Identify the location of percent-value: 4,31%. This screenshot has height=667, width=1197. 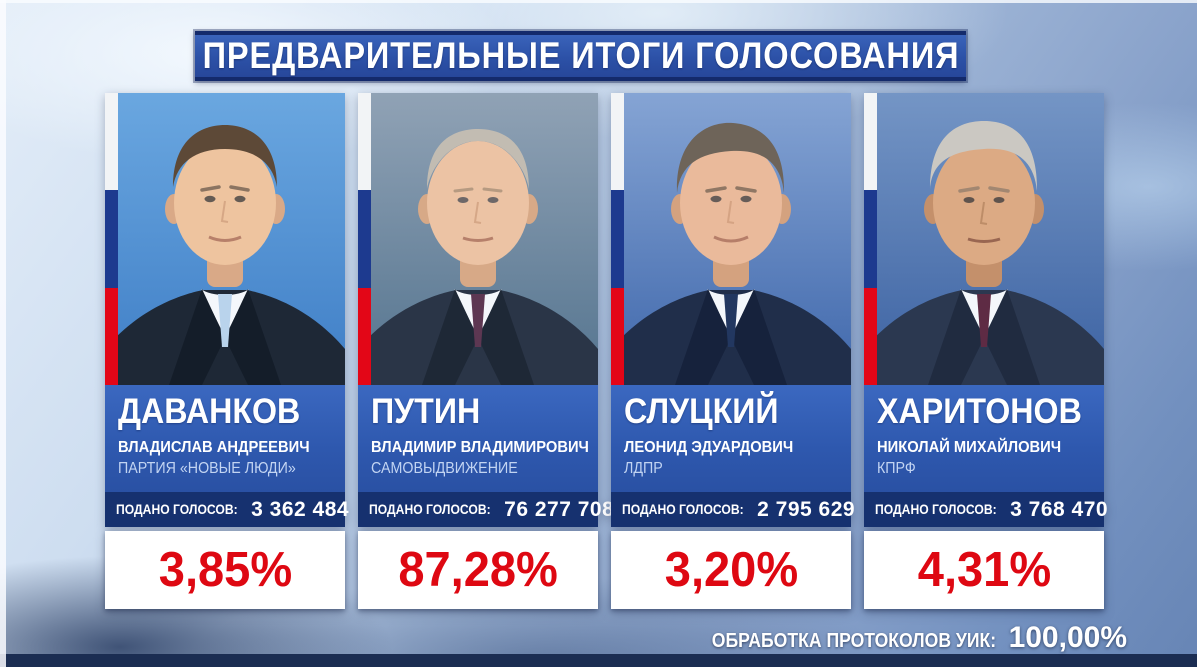
(984, 570).